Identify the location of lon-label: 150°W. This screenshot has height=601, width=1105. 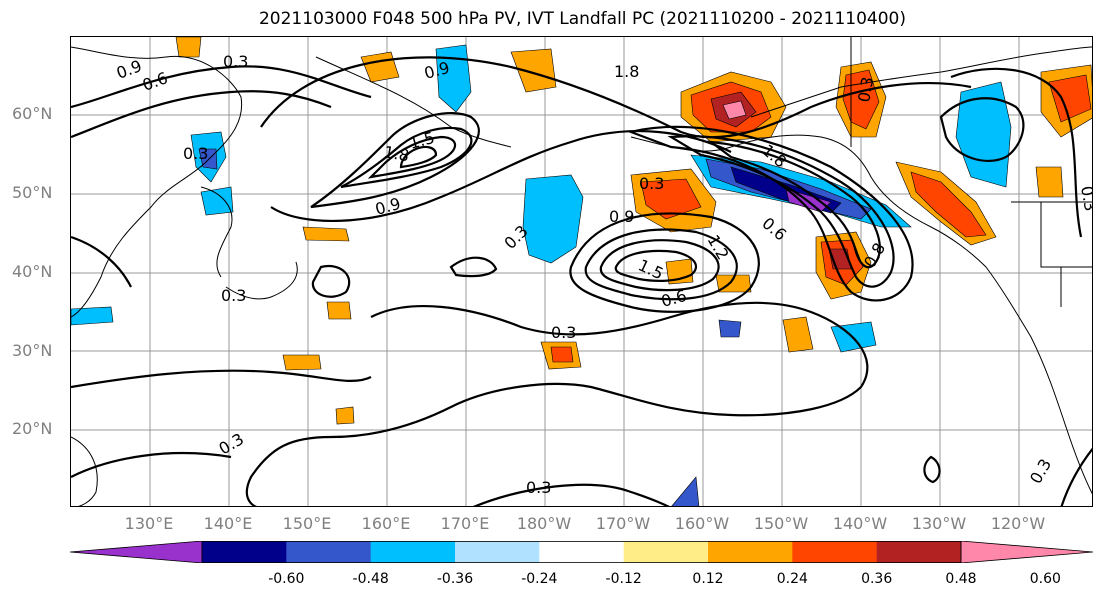
(781, 523).